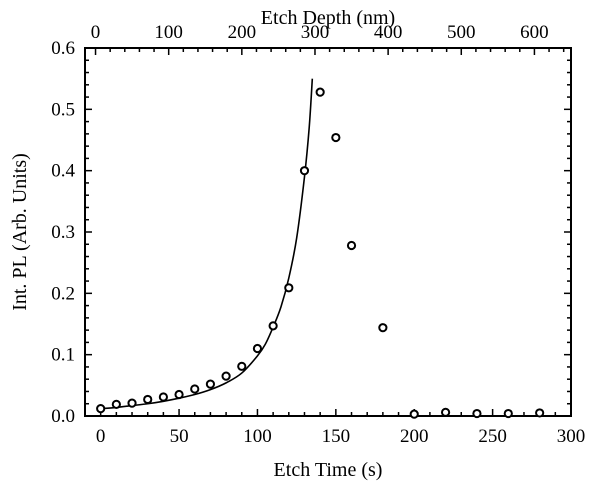 The image size is (589, 487). Describe the element at coordinates (63, 293) in the screenshot. I see `y-tick-label: 0.2` at that location.